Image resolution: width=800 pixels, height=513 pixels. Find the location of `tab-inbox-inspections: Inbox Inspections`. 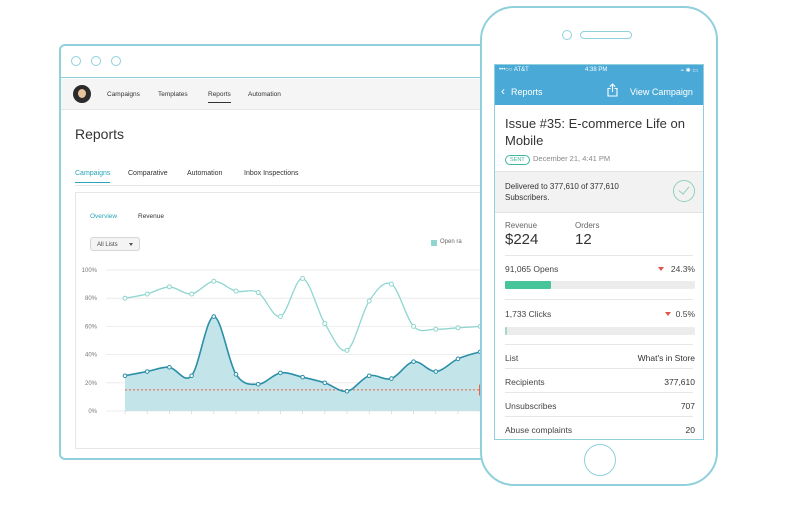

tab-inbox-inspections: Inbox Inspections is located at coordinates (271, 173).